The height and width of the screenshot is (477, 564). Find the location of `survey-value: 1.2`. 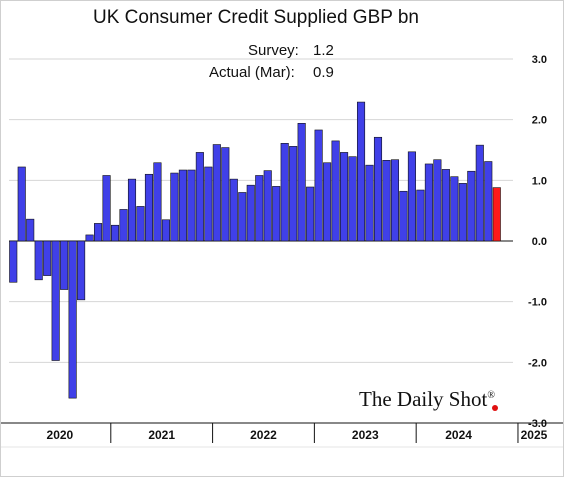

survey-value: 1.2 is located at coordinates (323, 50).